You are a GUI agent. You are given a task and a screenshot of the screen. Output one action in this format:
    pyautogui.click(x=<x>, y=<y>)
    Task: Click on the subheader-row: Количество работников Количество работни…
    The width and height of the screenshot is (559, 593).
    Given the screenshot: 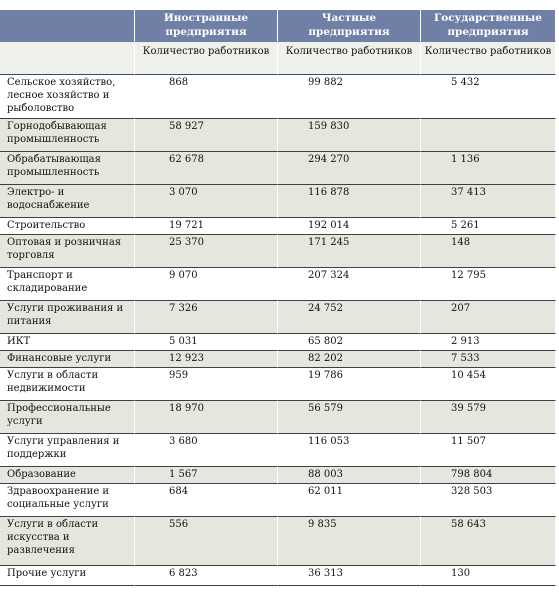 What is the action you would take?
    pyautogui.click(x=278, y=58)
    